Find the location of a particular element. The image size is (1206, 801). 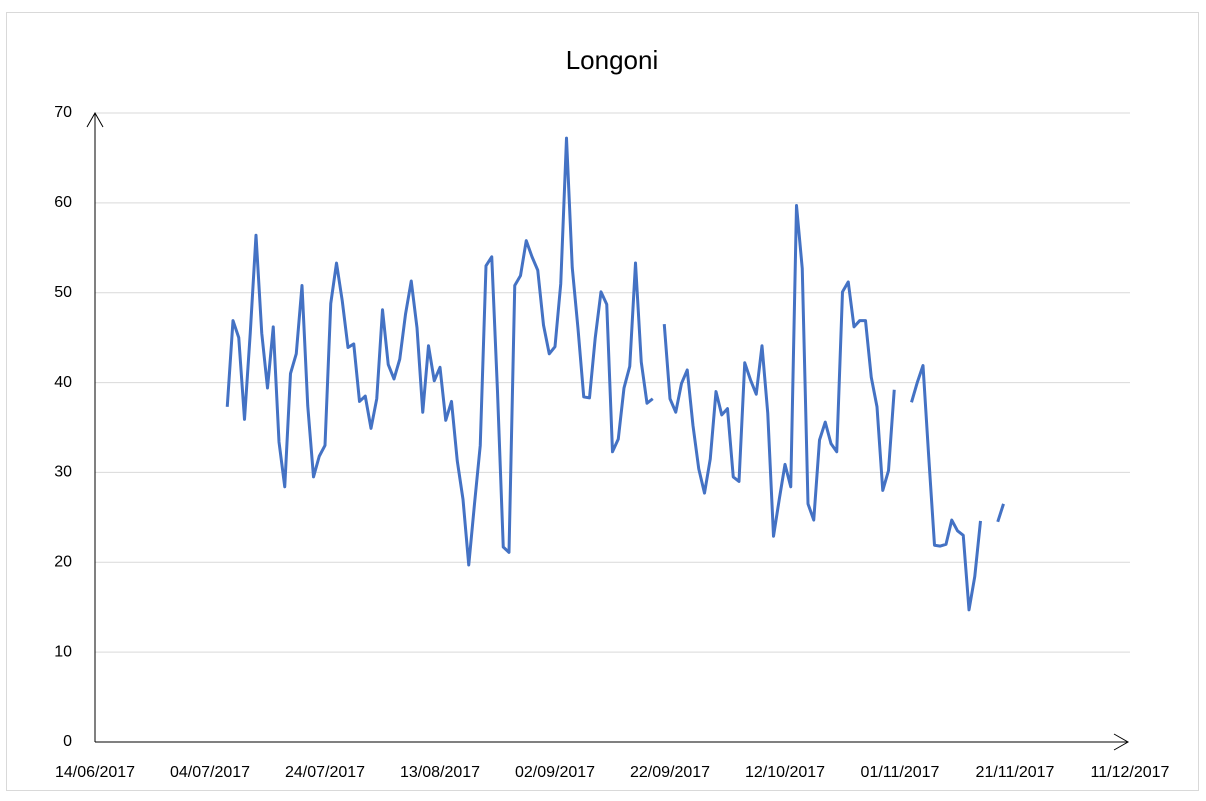

y-tick-label: 40 is located at coordinates (63, 382).